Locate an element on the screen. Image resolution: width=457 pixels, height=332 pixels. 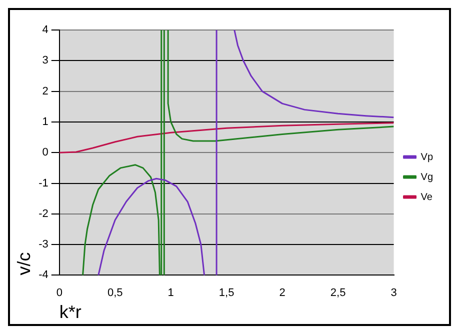
y-tick-label: 1 is located at coordinates (45, 122).